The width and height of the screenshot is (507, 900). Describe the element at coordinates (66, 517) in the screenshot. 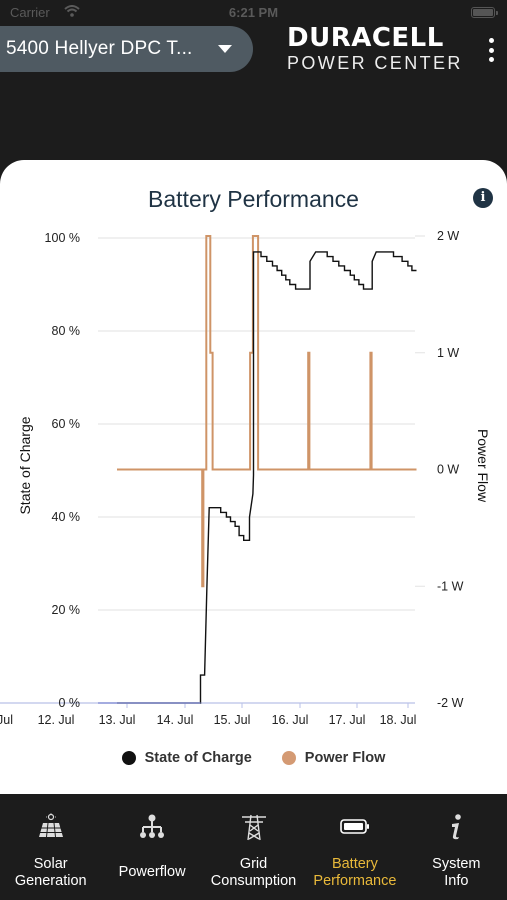

I see `y-left-tick-label: 40 %` at that location.